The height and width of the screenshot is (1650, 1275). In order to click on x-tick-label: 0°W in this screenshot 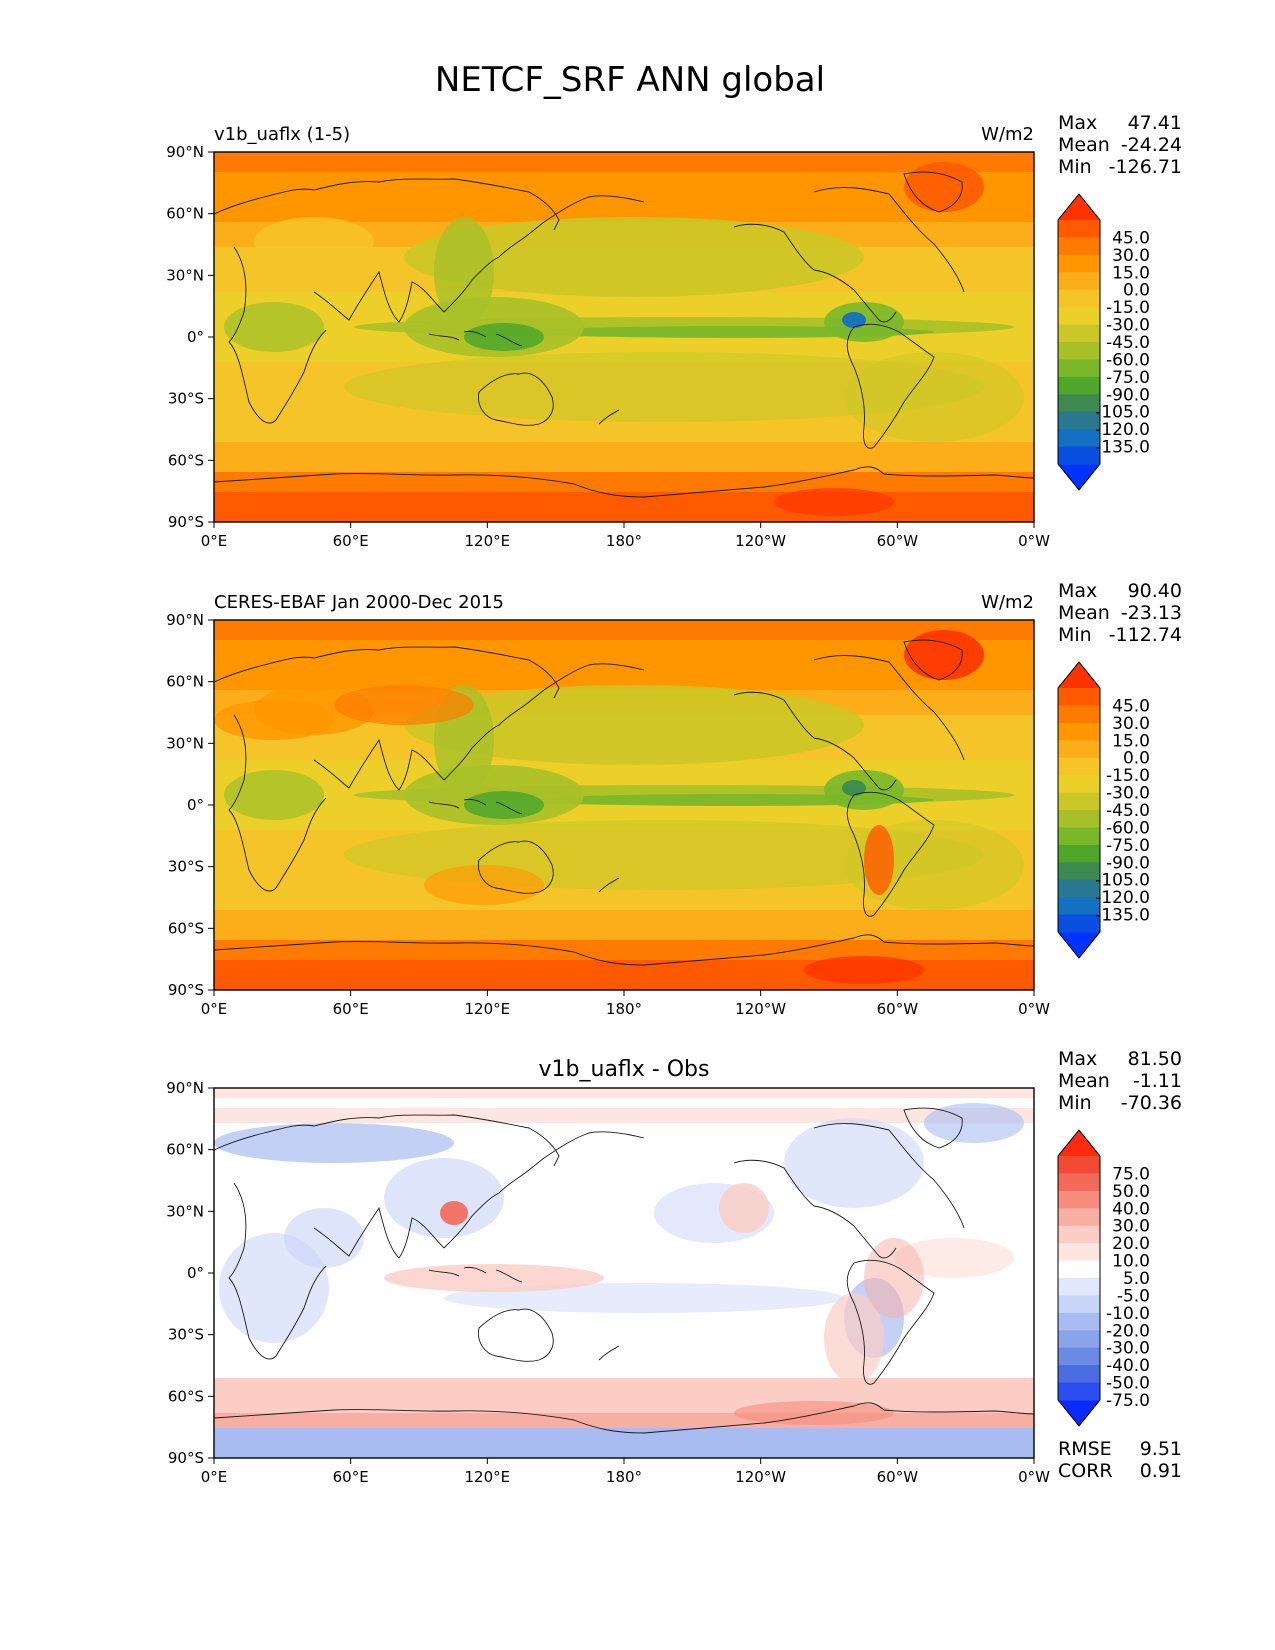, I will do `click(1034, 541)`.